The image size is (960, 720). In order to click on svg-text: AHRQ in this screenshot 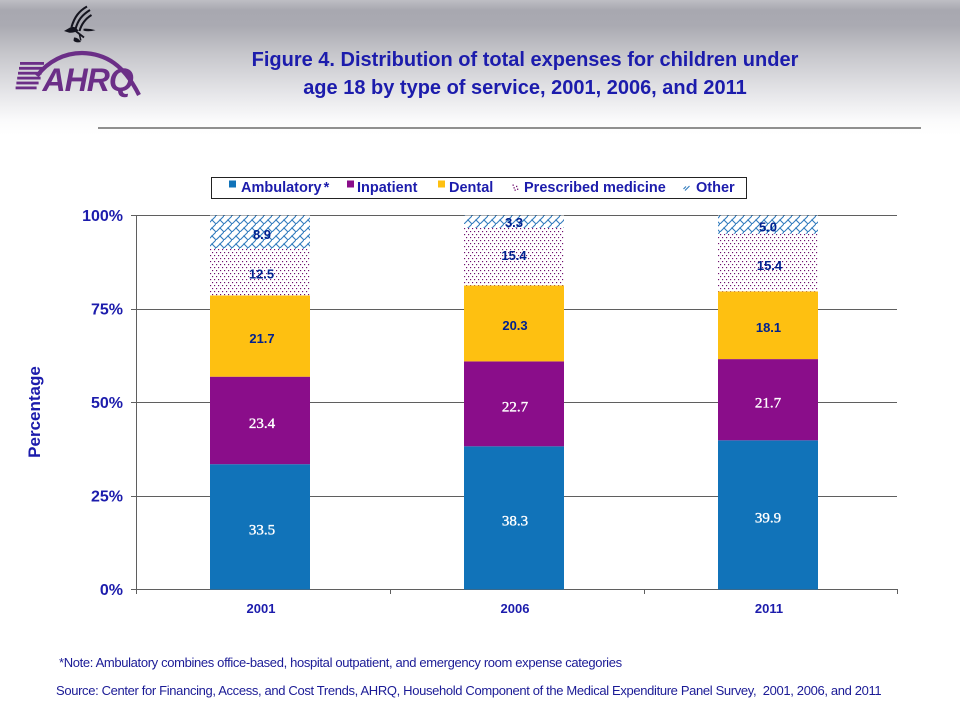, I will do `click(88, 80)`.